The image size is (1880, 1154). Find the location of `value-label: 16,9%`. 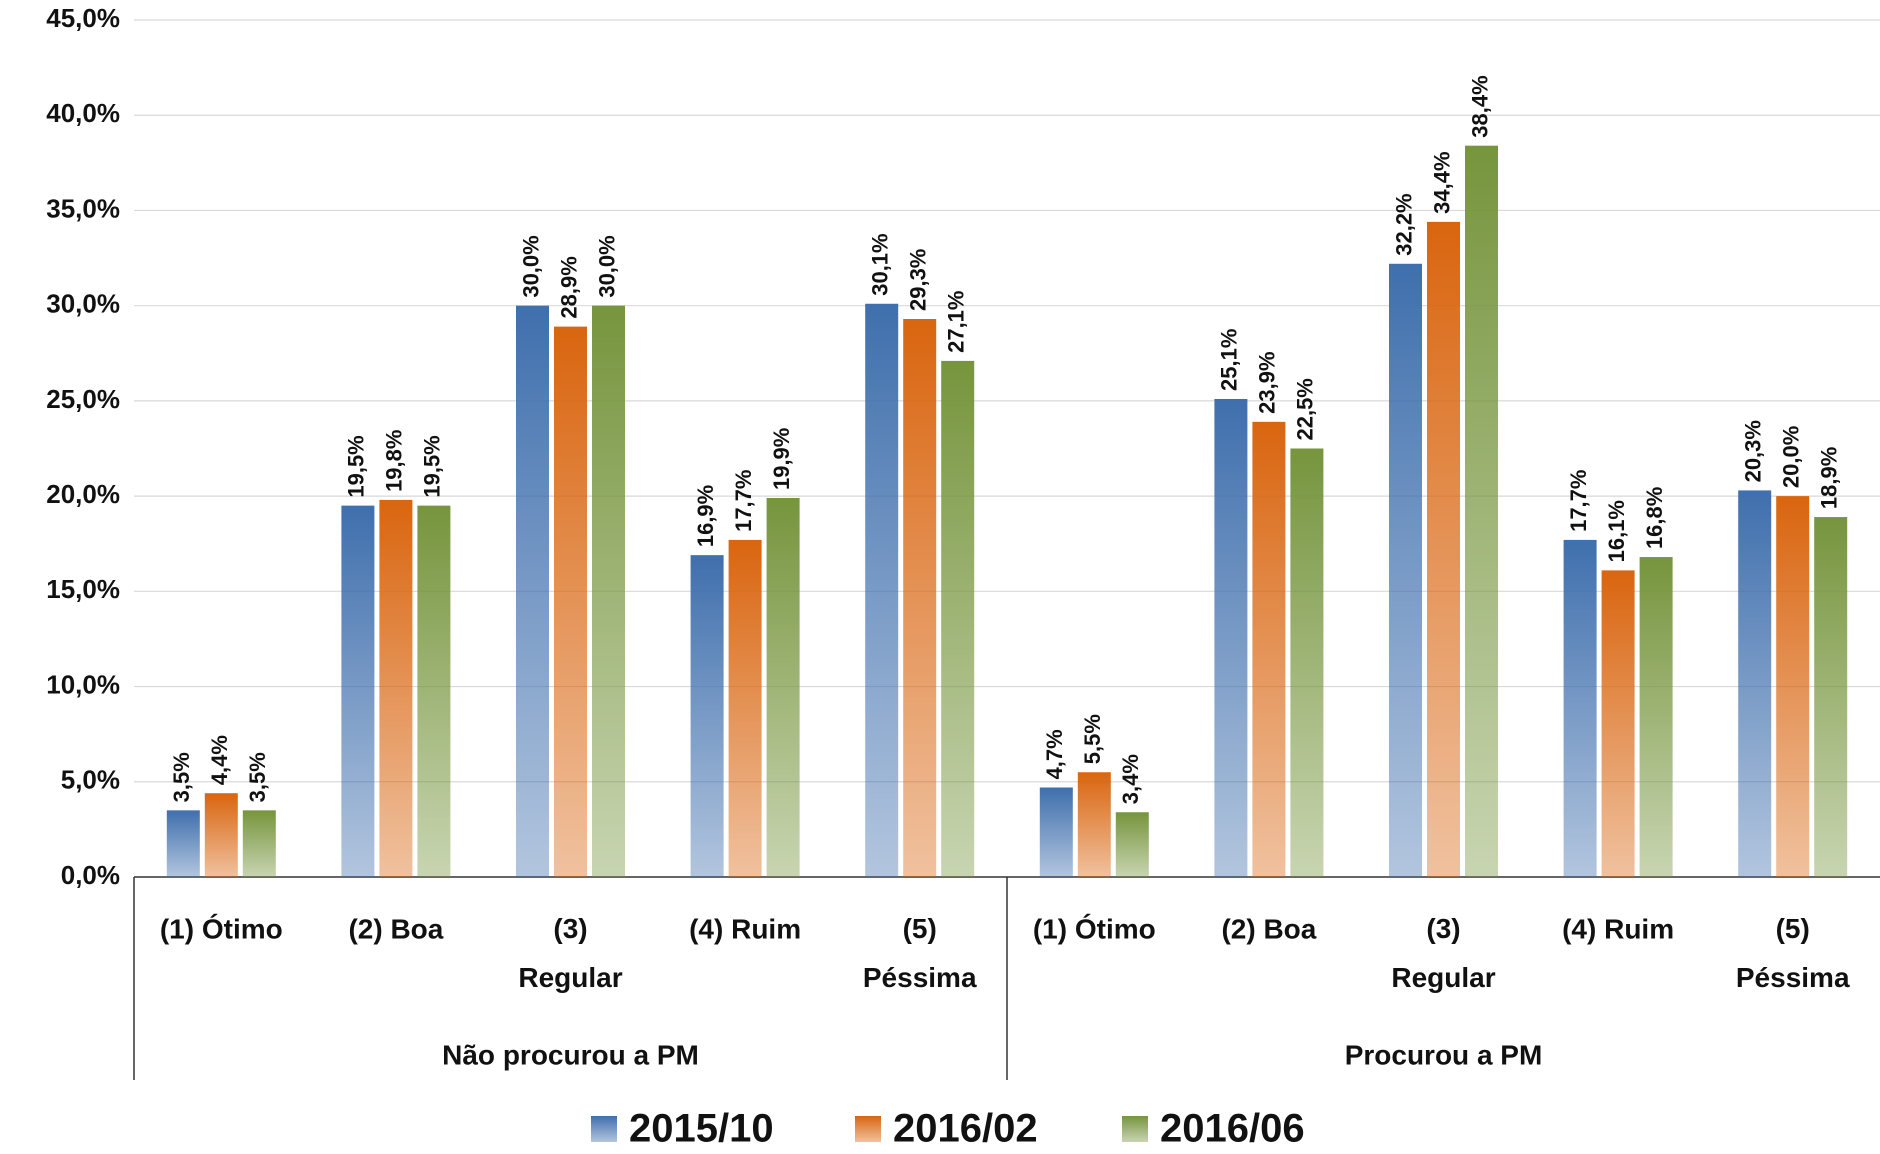

value-label: 16,9% is located at coordinates (705, 516).